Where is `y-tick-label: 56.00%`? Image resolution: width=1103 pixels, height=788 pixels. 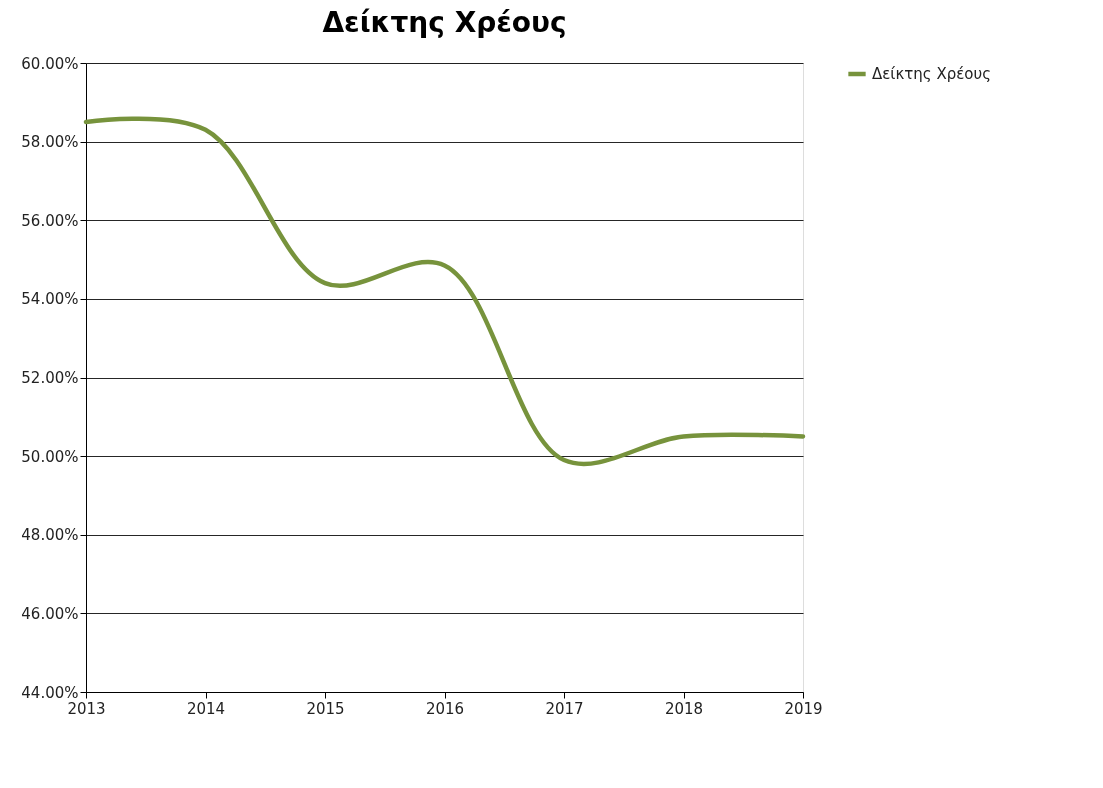 y-tick-label: 56.00% is located at coordinates (50, 220).